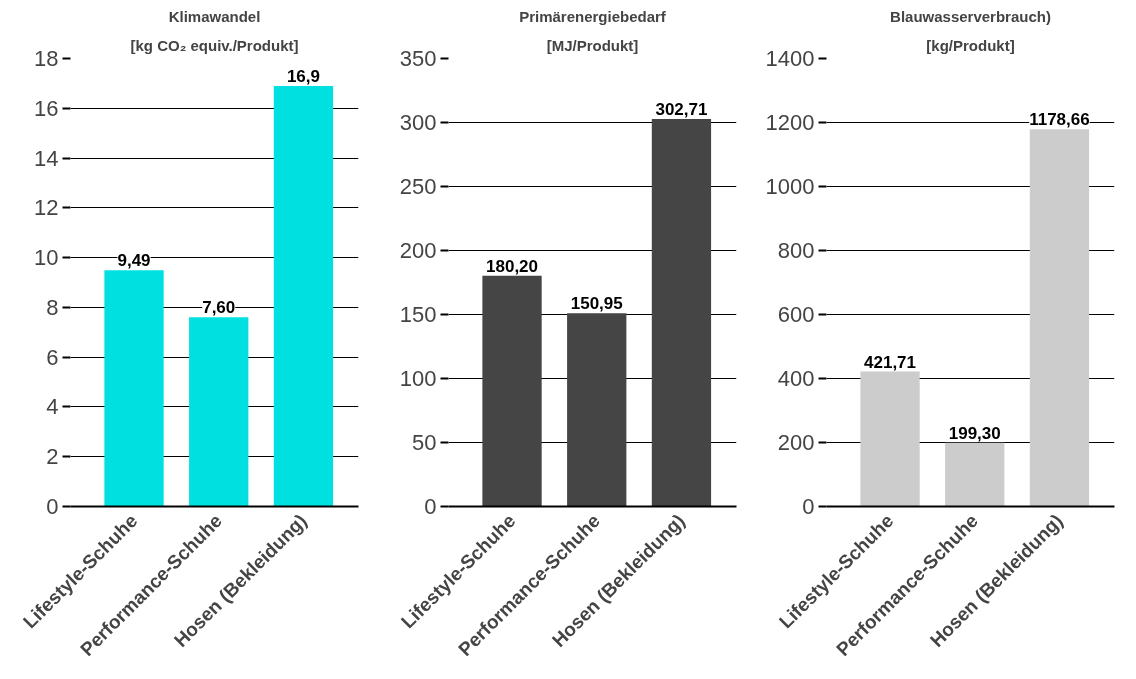 The height and width of the screenshot is (679, 1136). What do you see at coordinates (418, 122) in the screenshot?
I see `y-tick-label: 300` at bounding box center [418, 122].